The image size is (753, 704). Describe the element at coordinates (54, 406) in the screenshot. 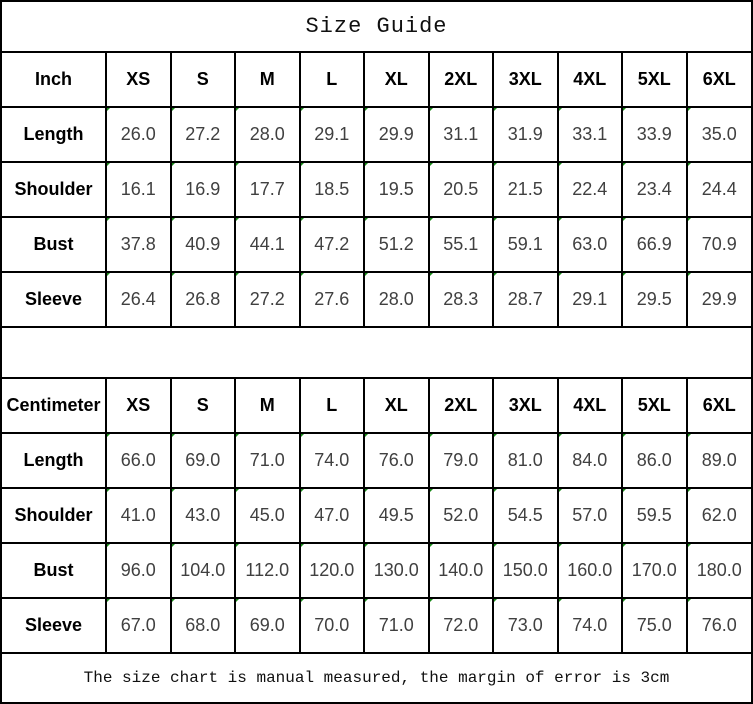

I see `unit-header-cell: Centimeter` at that location.